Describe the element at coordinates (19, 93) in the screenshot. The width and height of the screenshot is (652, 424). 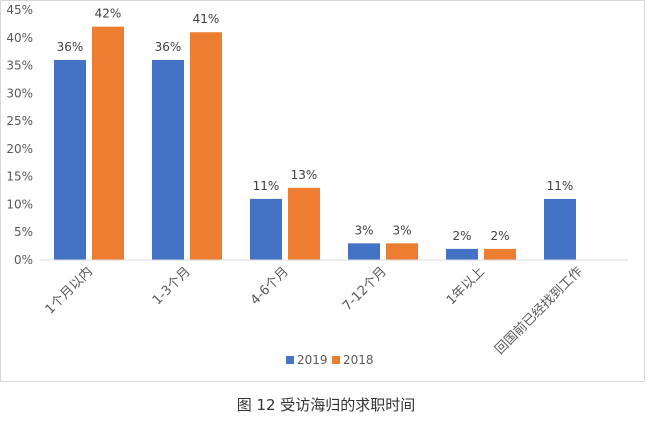
I see `y-tick-label: 30%` at that location.